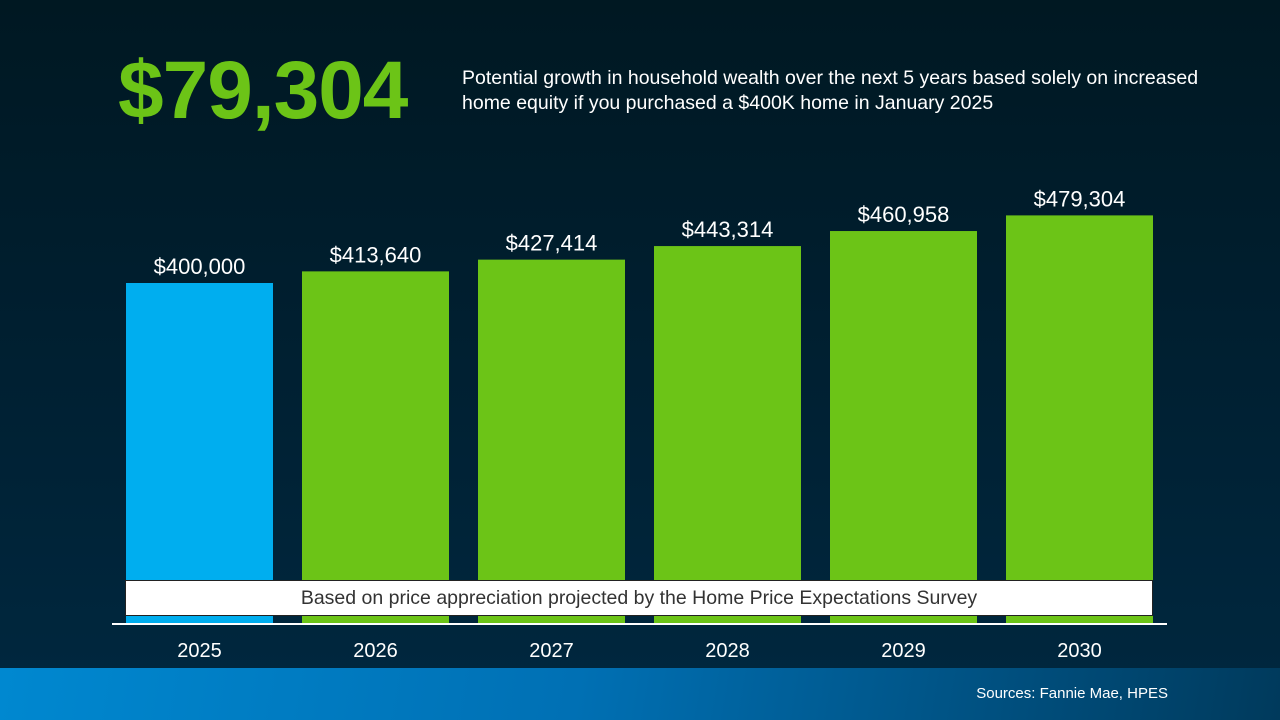 The height and width of the screenshot is (720, 1280). I want to click on x-tick-label: 2026, so click(375, 651).